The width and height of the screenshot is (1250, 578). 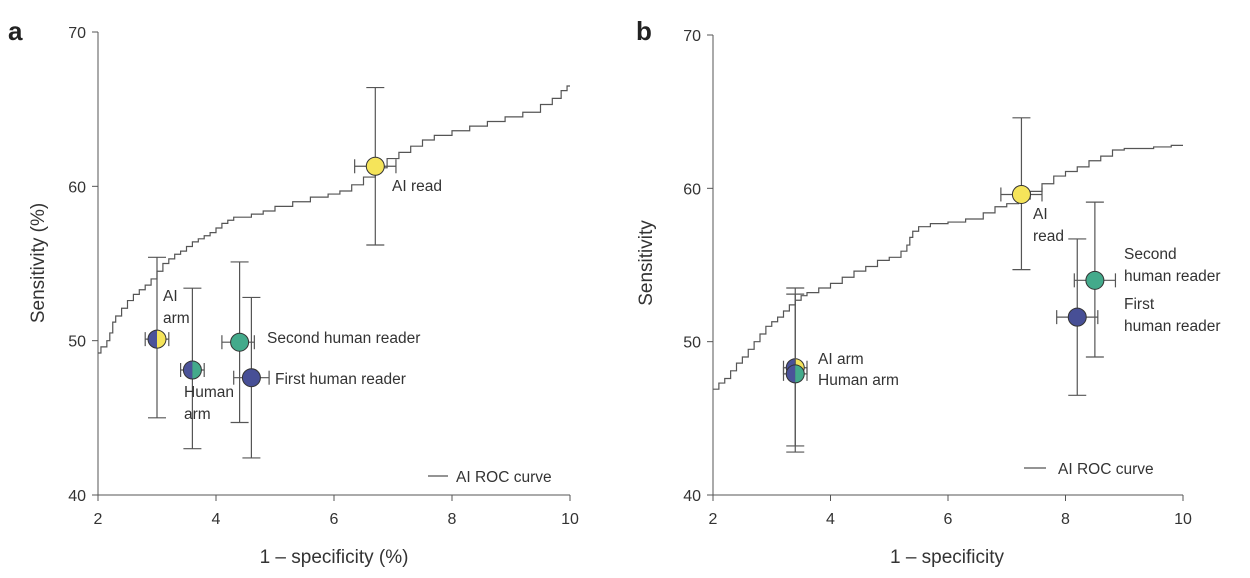 What do you see at coordinates (343, 338) in the screenshot?
I see `panel-a-second-human-reader-label: Second human reader` at bounding box center [343, 338].